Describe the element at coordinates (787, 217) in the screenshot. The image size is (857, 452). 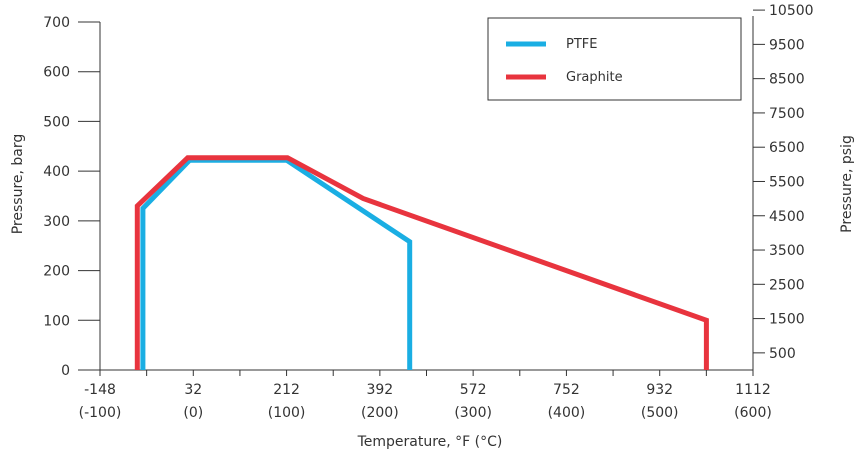
I see `y-right-tick-label: 4500` at that location.